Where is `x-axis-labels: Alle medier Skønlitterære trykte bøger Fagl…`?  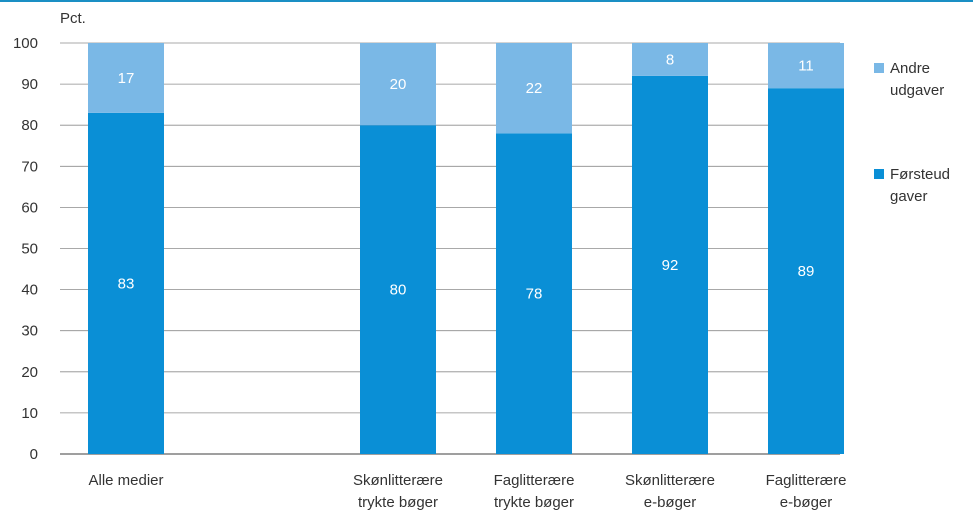 x-axis-labels: Alle medier Skønlitterære trykte bøger Fagl… is located at coordinates (467, 491).